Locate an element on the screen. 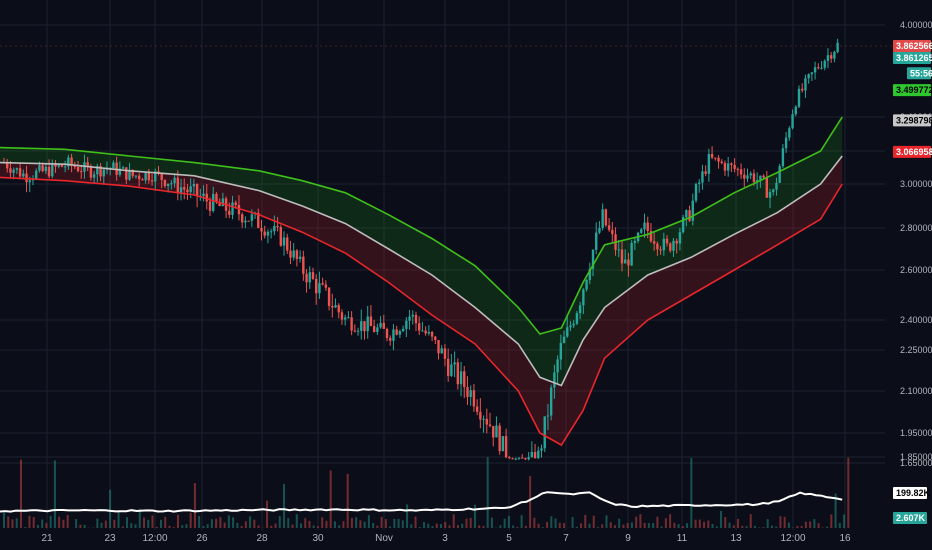 This screenshot has height=550, width=932. price-tick-label: 2.80000000 is located at coordinates (916, 228).